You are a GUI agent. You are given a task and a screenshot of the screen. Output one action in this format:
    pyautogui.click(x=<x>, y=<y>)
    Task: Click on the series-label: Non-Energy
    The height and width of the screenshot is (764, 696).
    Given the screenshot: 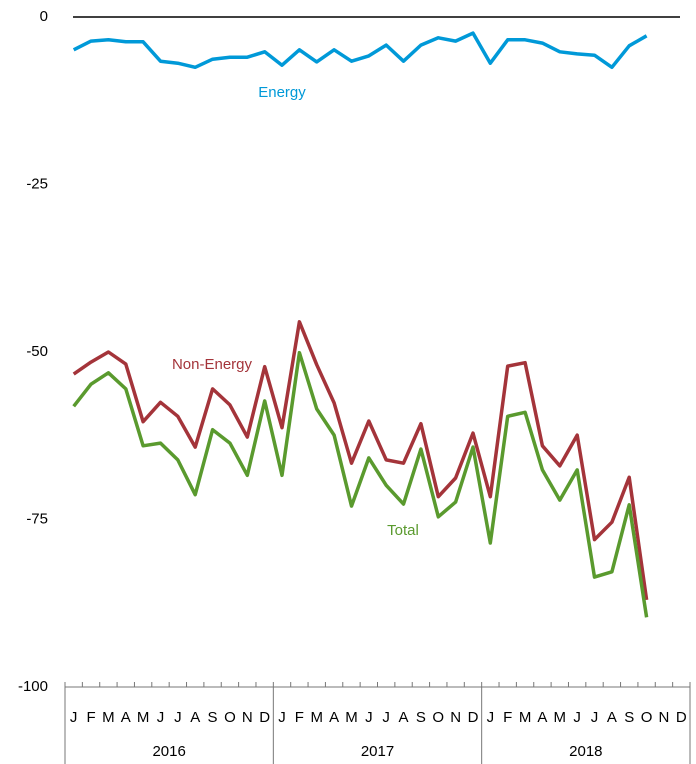 What is the action you would take?
    pyautogui.click(x=212, y=364)
    